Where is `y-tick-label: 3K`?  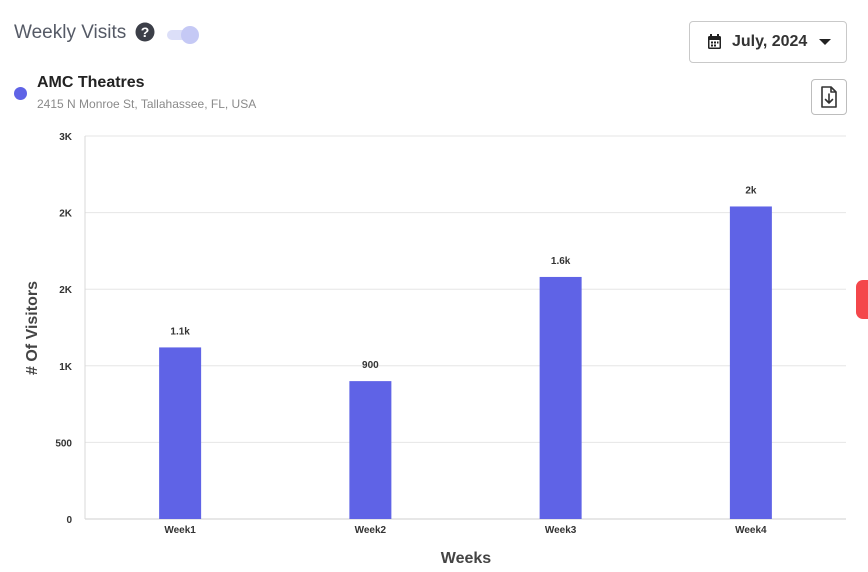
y-tick-label: 3K is located at coordinates (66, 137).